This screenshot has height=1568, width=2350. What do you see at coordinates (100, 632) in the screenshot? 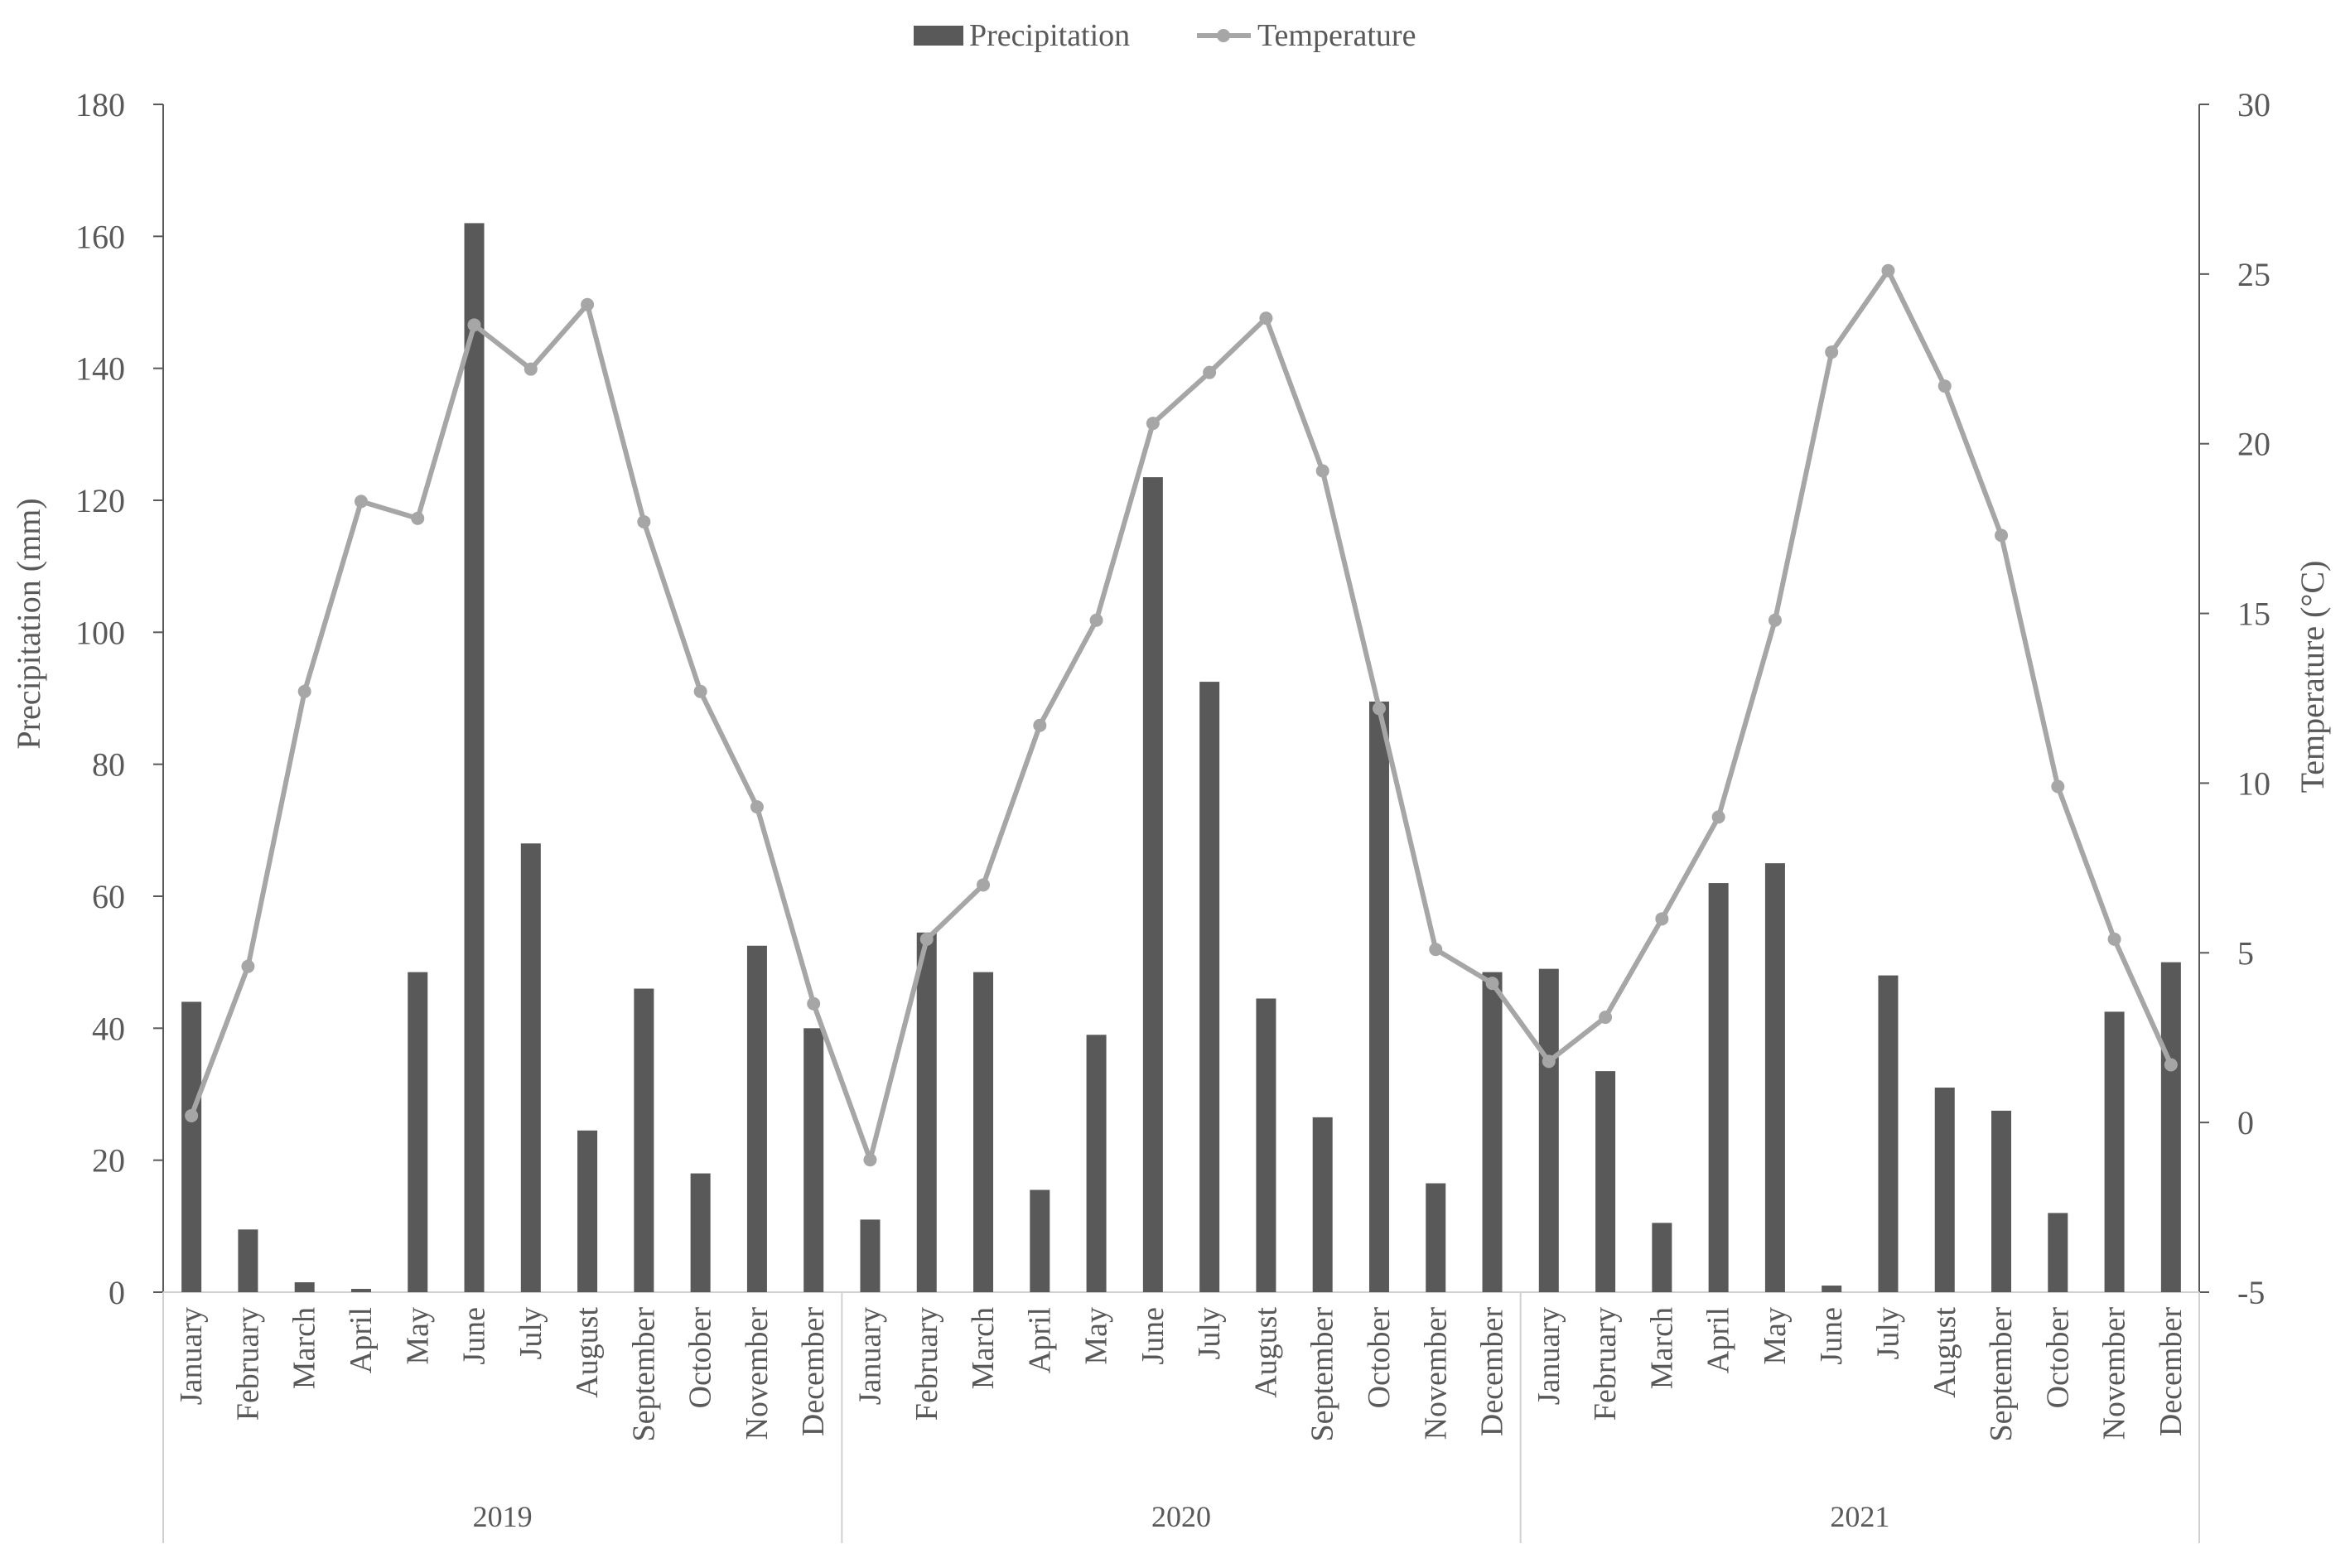
I see `y-axis-left-tick-label: 100` at bounding box center [100, 632].